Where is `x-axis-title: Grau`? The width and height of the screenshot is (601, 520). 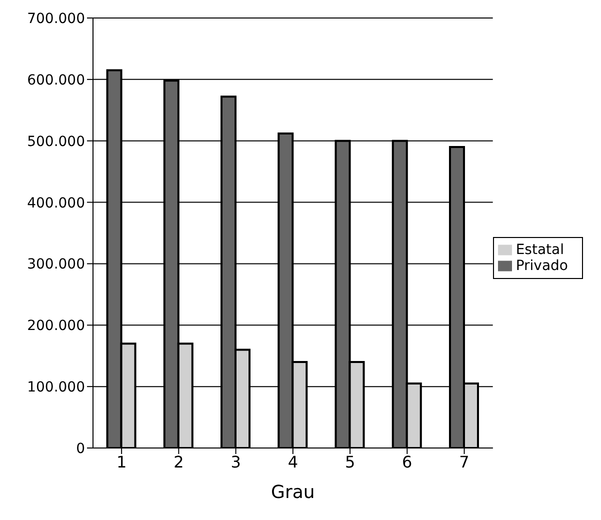
x-axis-title: Grau is located at coordinates (293, 492).